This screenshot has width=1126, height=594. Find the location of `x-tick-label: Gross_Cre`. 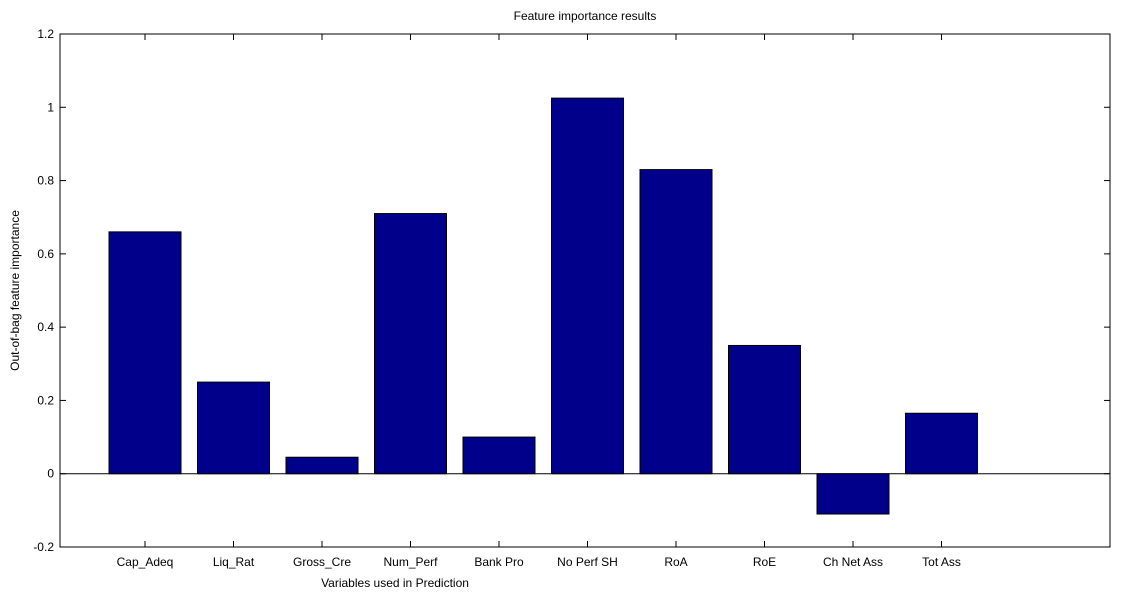

x-tick-label: Gross_Cre is located at coordinates (322, 562).